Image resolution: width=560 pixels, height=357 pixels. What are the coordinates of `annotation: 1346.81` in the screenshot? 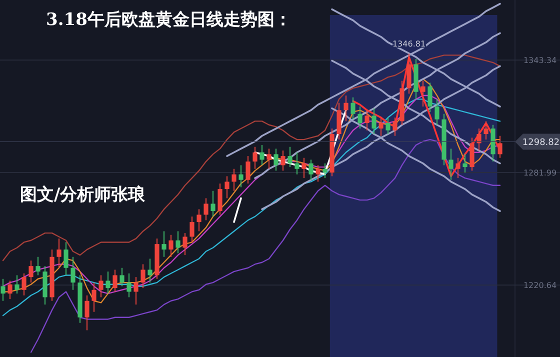 It's located at (409, 44).